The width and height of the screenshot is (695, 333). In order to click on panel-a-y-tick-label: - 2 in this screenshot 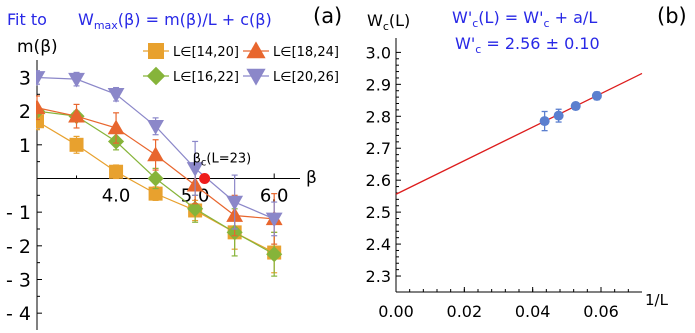, I will do `click(18, 247)`.